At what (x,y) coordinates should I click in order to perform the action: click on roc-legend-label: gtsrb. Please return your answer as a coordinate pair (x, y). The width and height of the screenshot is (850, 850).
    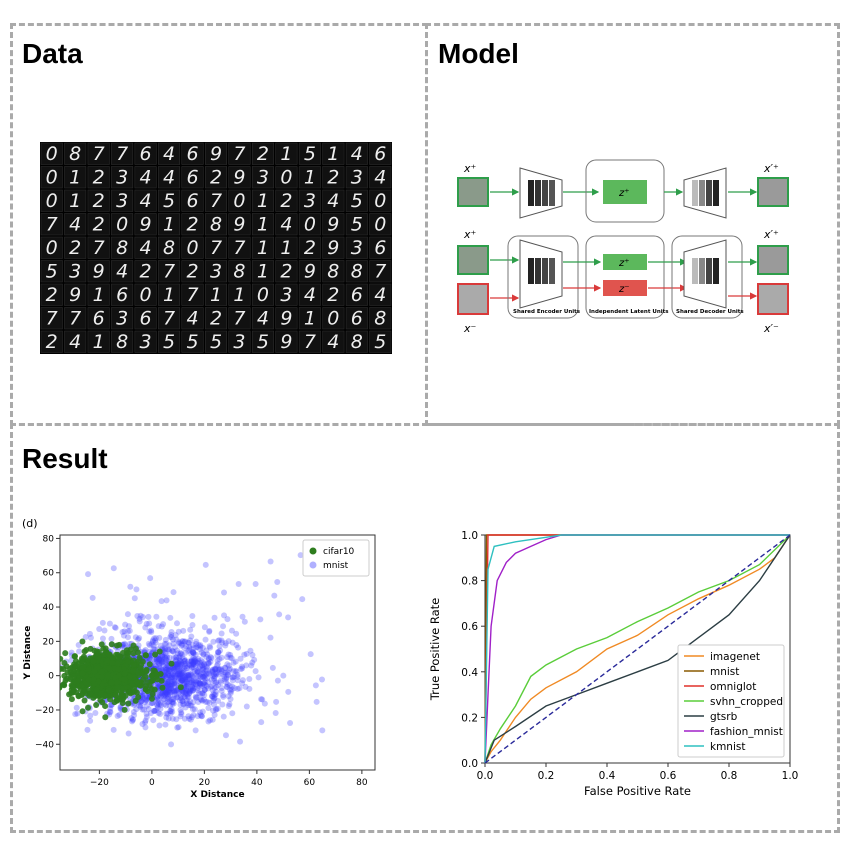
    Looking at the image, I should click on (724, 717).